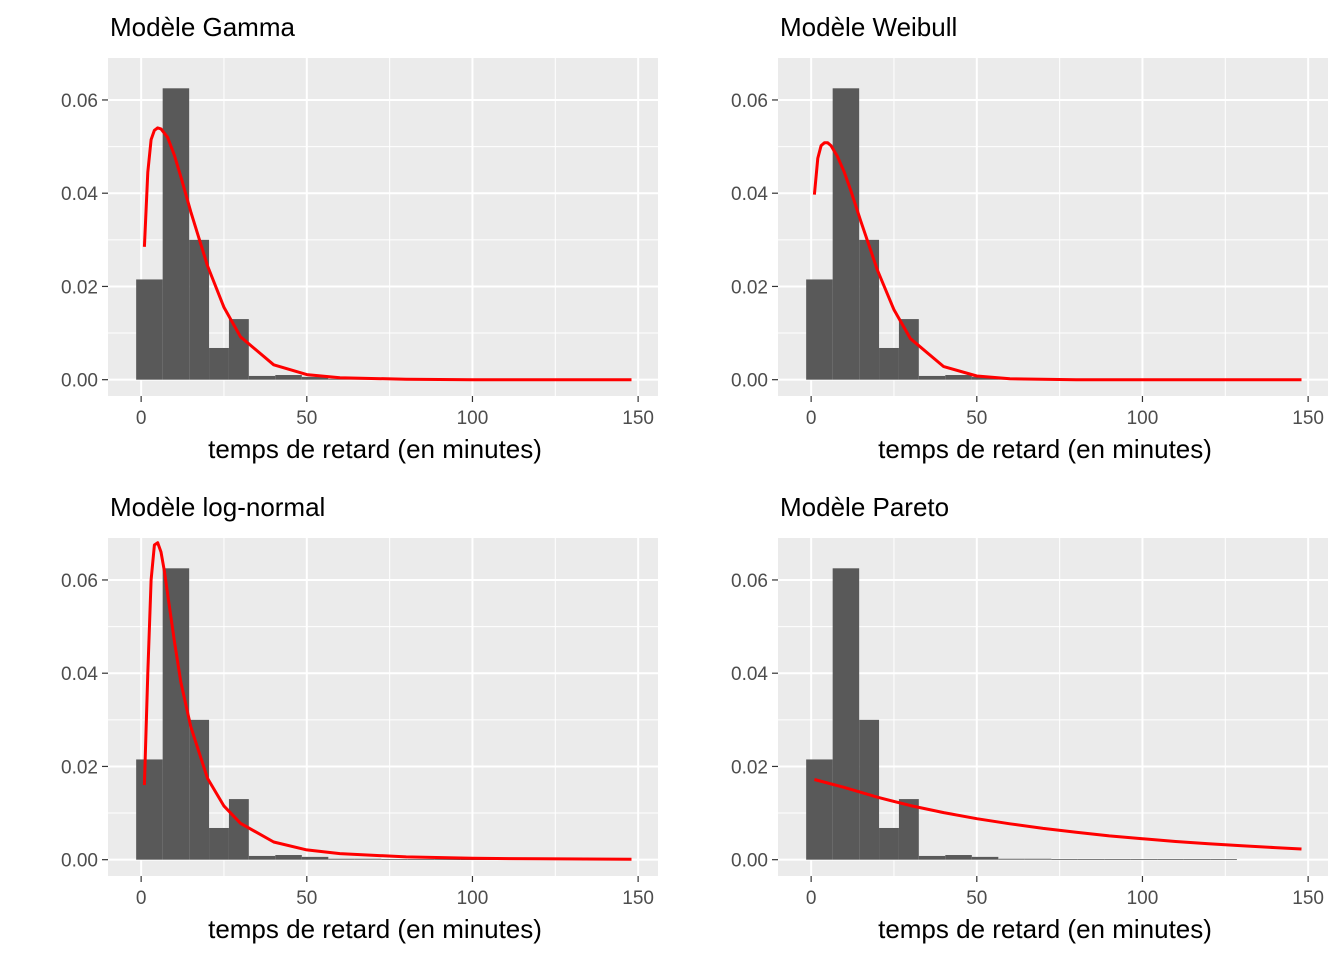 This screenshot has width=1344, height=960. I want to click on panel-title: Modèle Pareto, so click(864, 507).